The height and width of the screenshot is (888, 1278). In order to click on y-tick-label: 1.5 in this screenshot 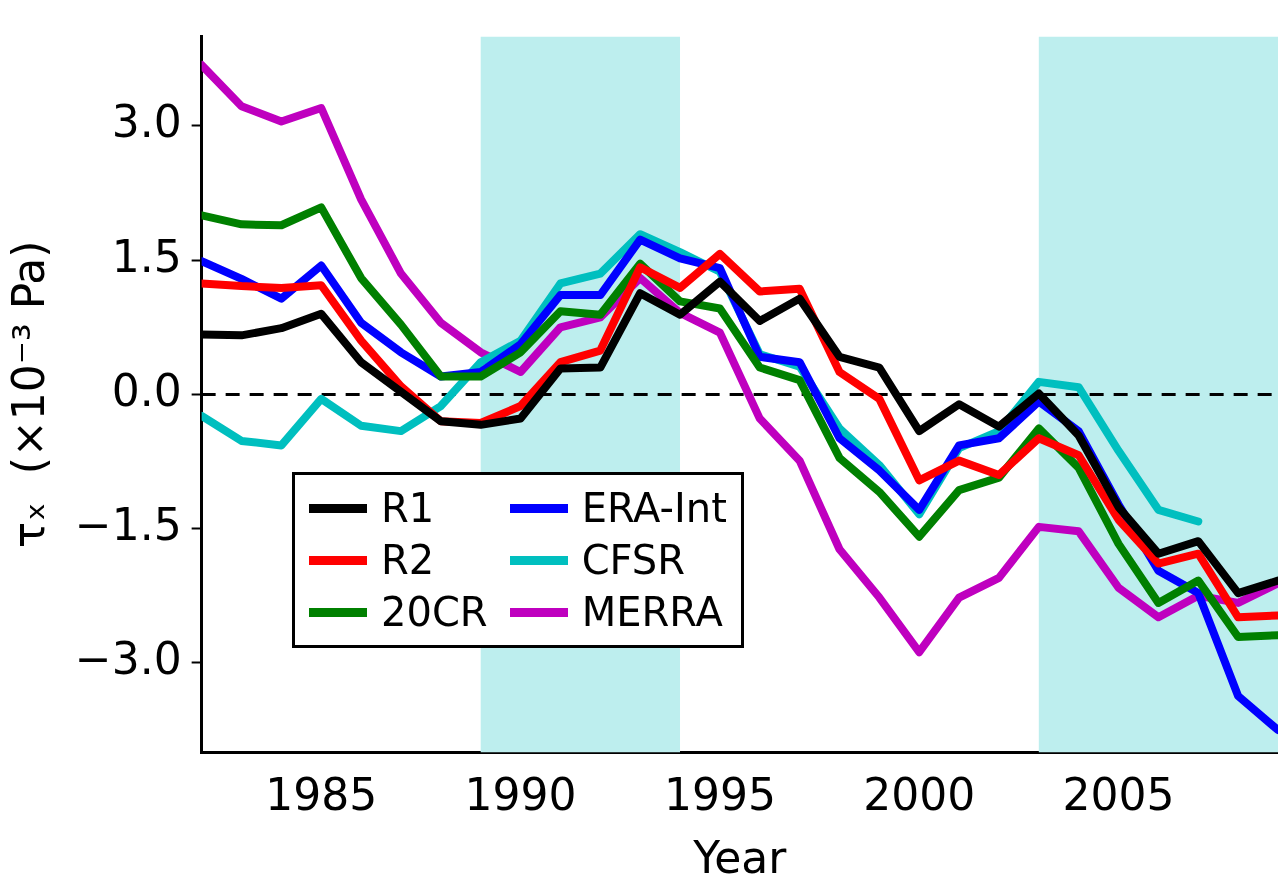, I will do `click(146, 256)`.